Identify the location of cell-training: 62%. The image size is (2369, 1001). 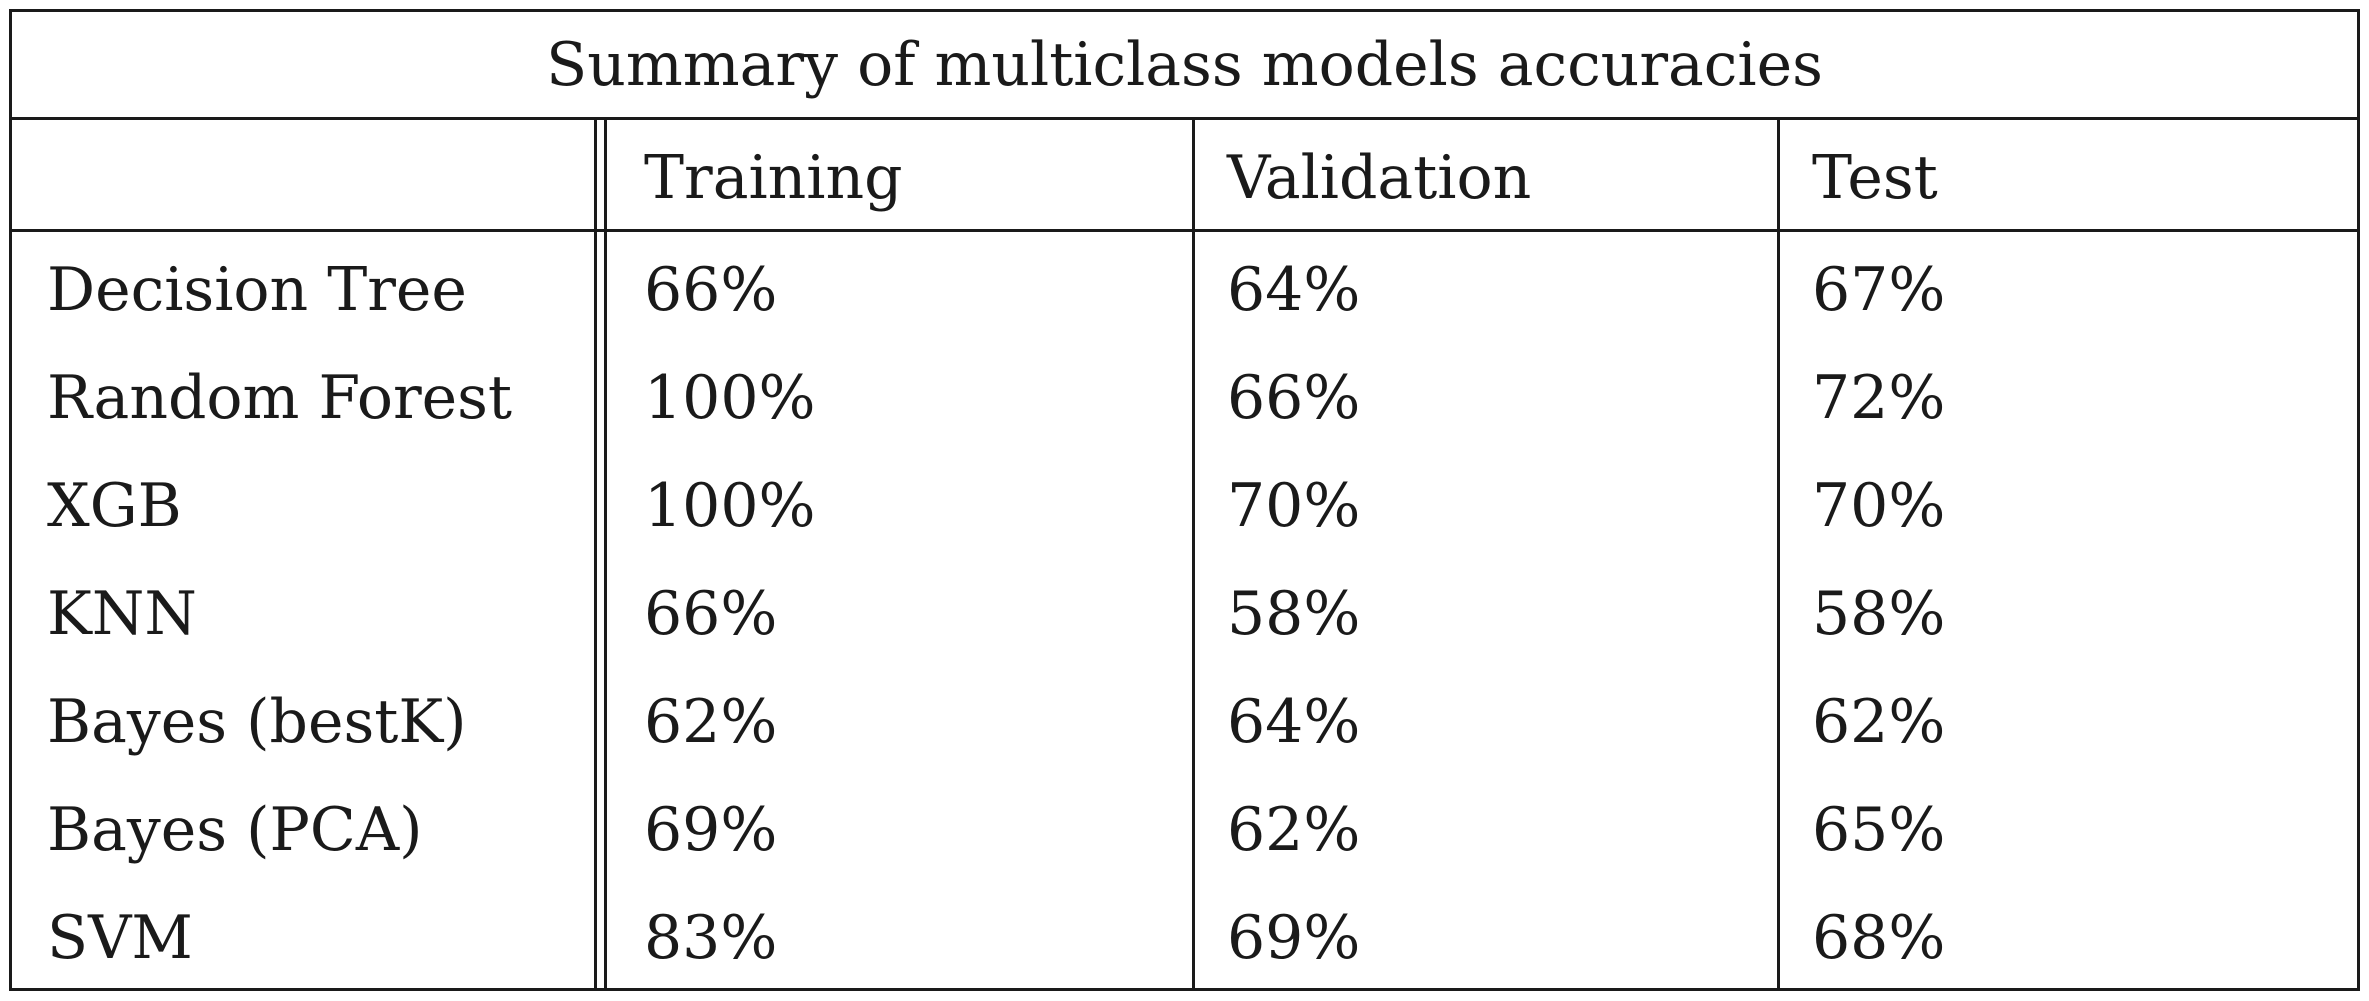
(711, 722).